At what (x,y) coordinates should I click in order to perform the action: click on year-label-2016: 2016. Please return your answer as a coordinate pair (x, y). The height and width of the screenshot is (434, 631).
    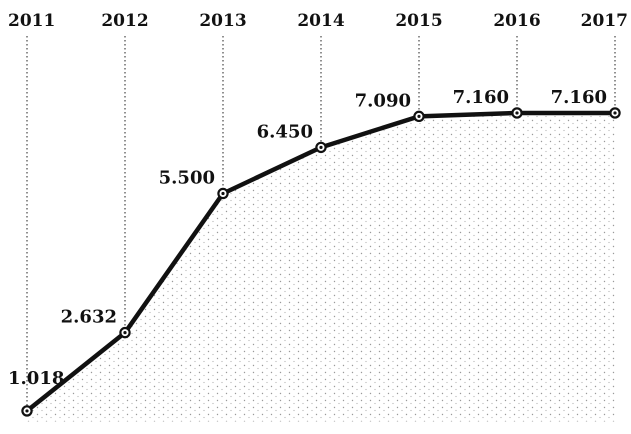
    Looking at the image, I should click on (516, 21).